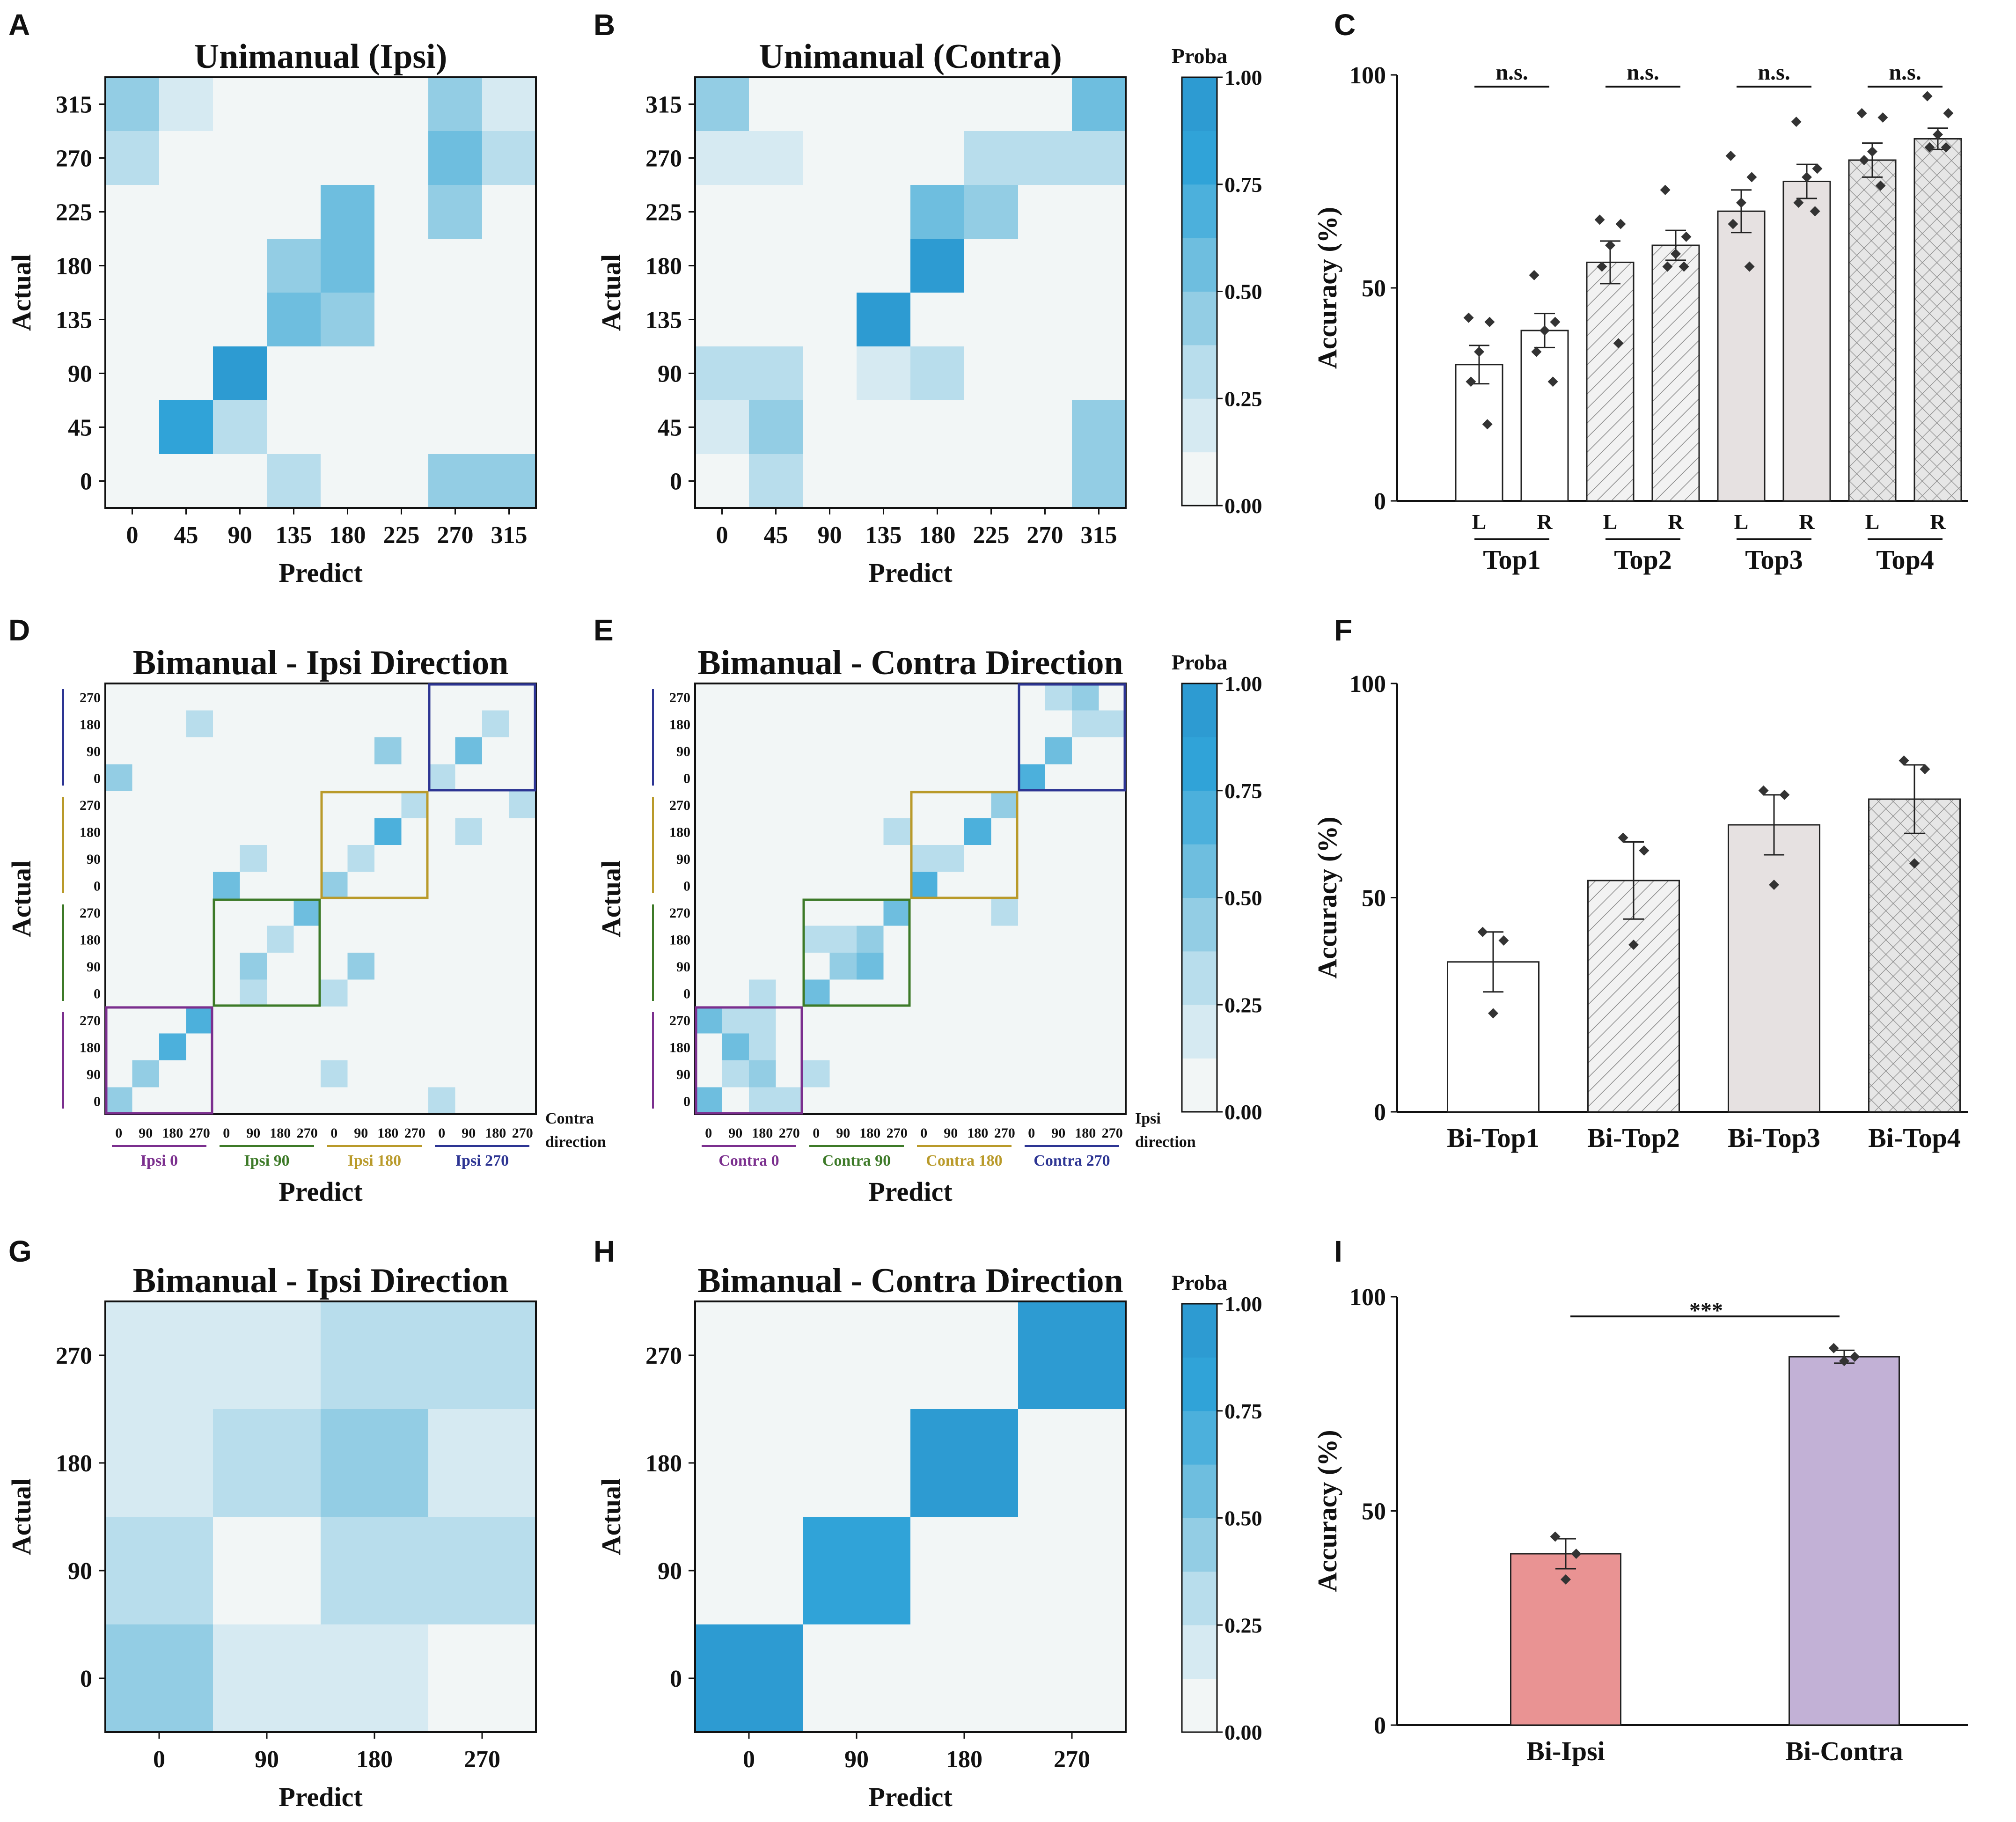  I want to click on y-axis-label: Actual, so click(21, 898).